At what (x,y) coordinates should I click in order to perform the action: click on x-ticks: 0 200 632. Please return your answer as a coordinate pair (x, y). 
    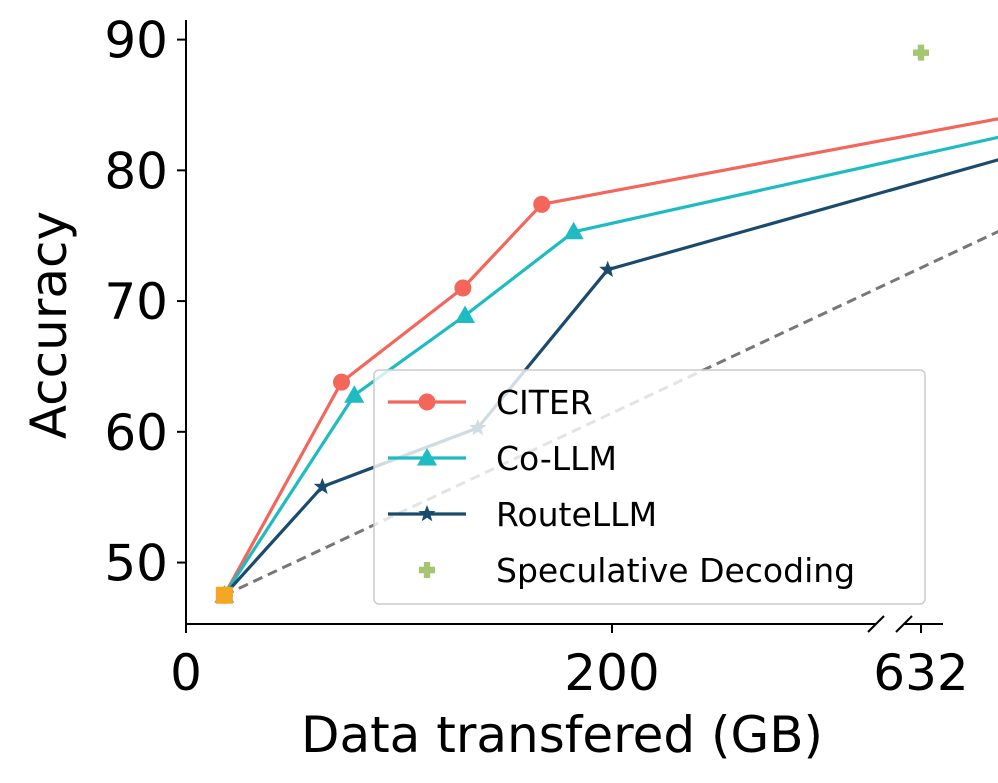
    Looking at the image, I should click on (569, 663).